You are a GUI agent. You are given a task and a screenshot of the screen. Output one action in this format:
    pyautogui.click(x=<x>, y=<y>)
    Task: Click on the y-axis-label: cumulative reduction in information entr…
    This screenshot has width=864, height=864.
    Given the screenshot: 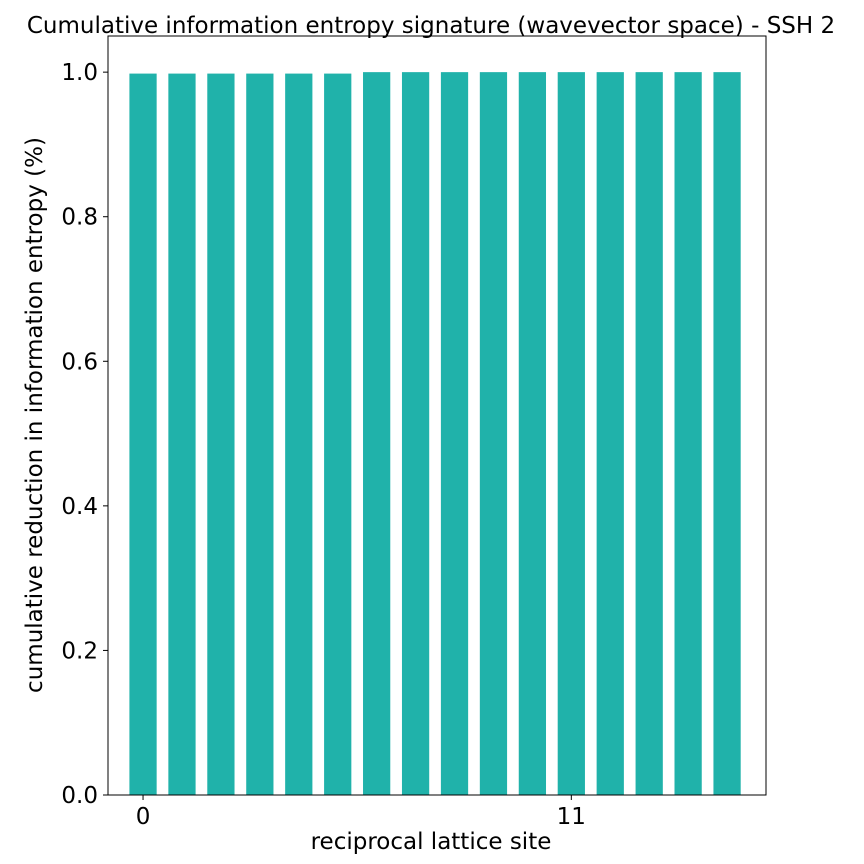 What is the action you would take?
    pyautogui.click(x=35, y=415)
    